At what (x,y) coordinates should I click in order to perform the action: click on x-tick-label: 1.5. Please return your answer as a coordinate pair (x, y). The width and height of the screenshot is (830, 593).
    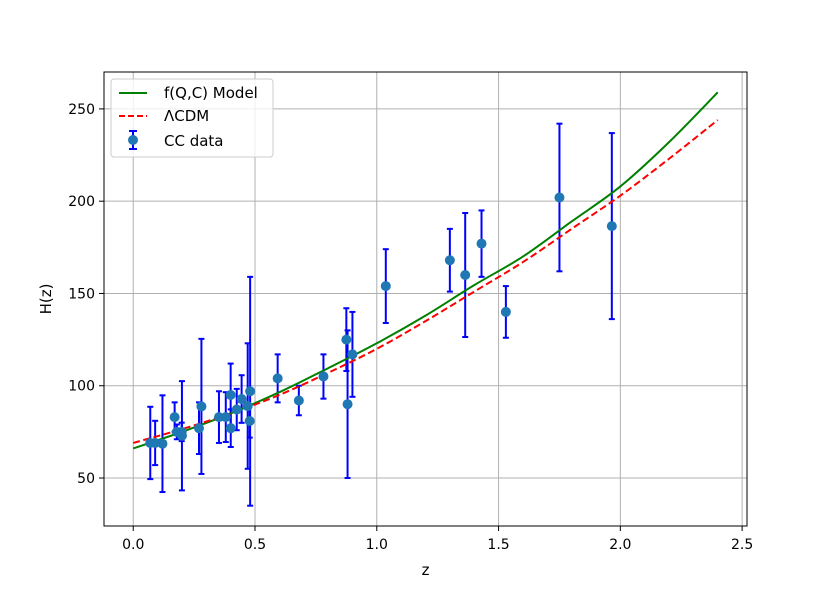
    Looking at the image, I should click on (498, 545).